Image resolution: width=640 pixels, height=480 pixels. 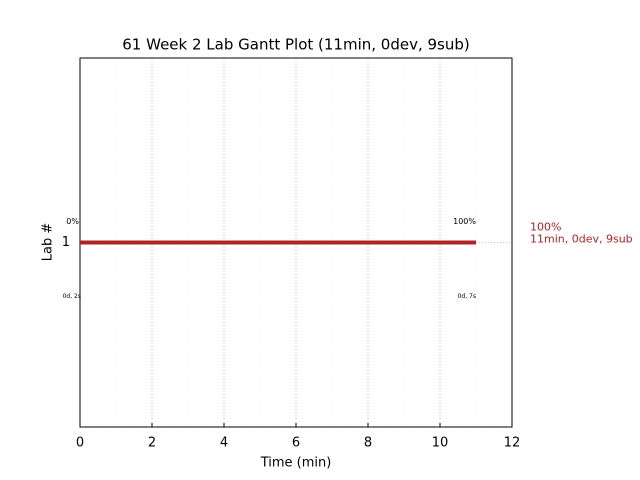 I want to click on x-tick-label: 12, so click(x=512, y=443).